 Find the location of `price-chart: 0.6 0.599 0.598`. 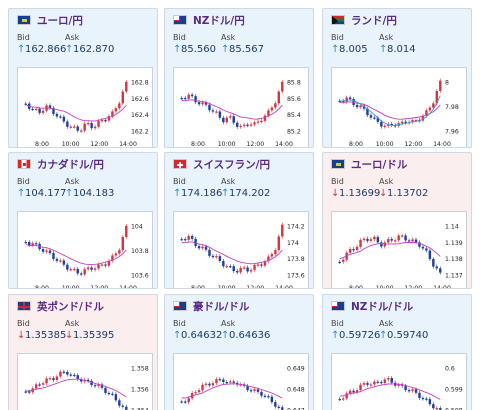

price-chart: 0.6 0.599 0.598 is located at coordinates (399, 381).